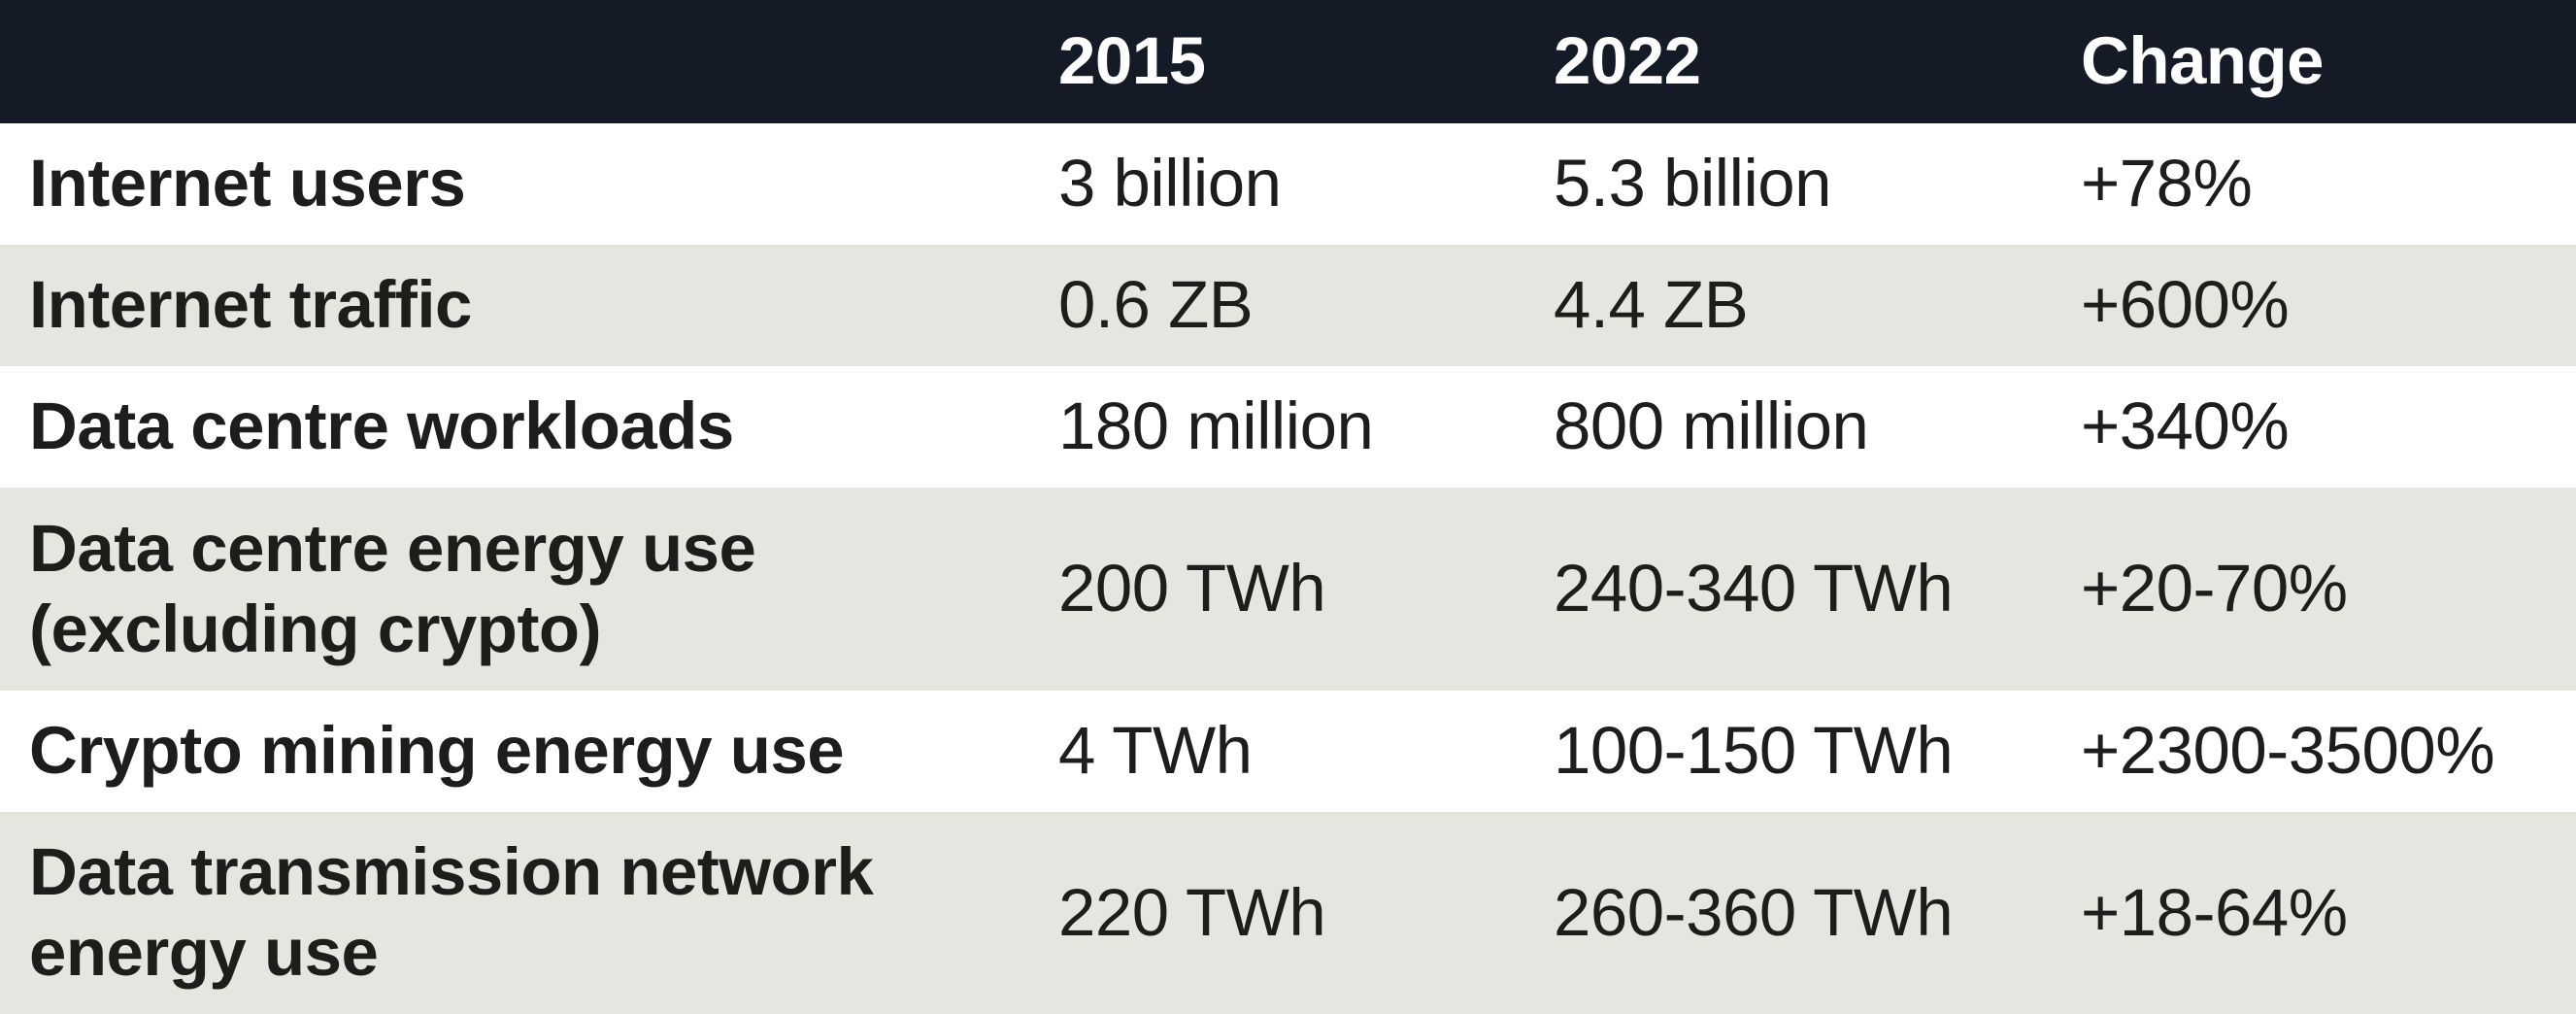  What do you see at coordinates (1627, 61) in the screenshot?
I see `column-header-2022: 2022` at bounding box center [1627, 61].